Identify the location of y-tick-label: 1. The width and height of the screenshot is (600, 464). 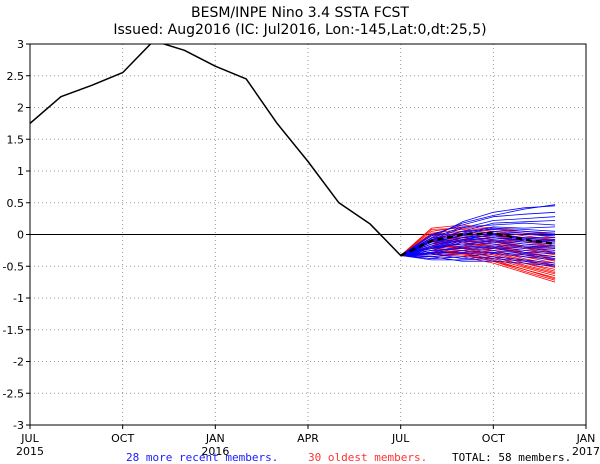
(20, 171).